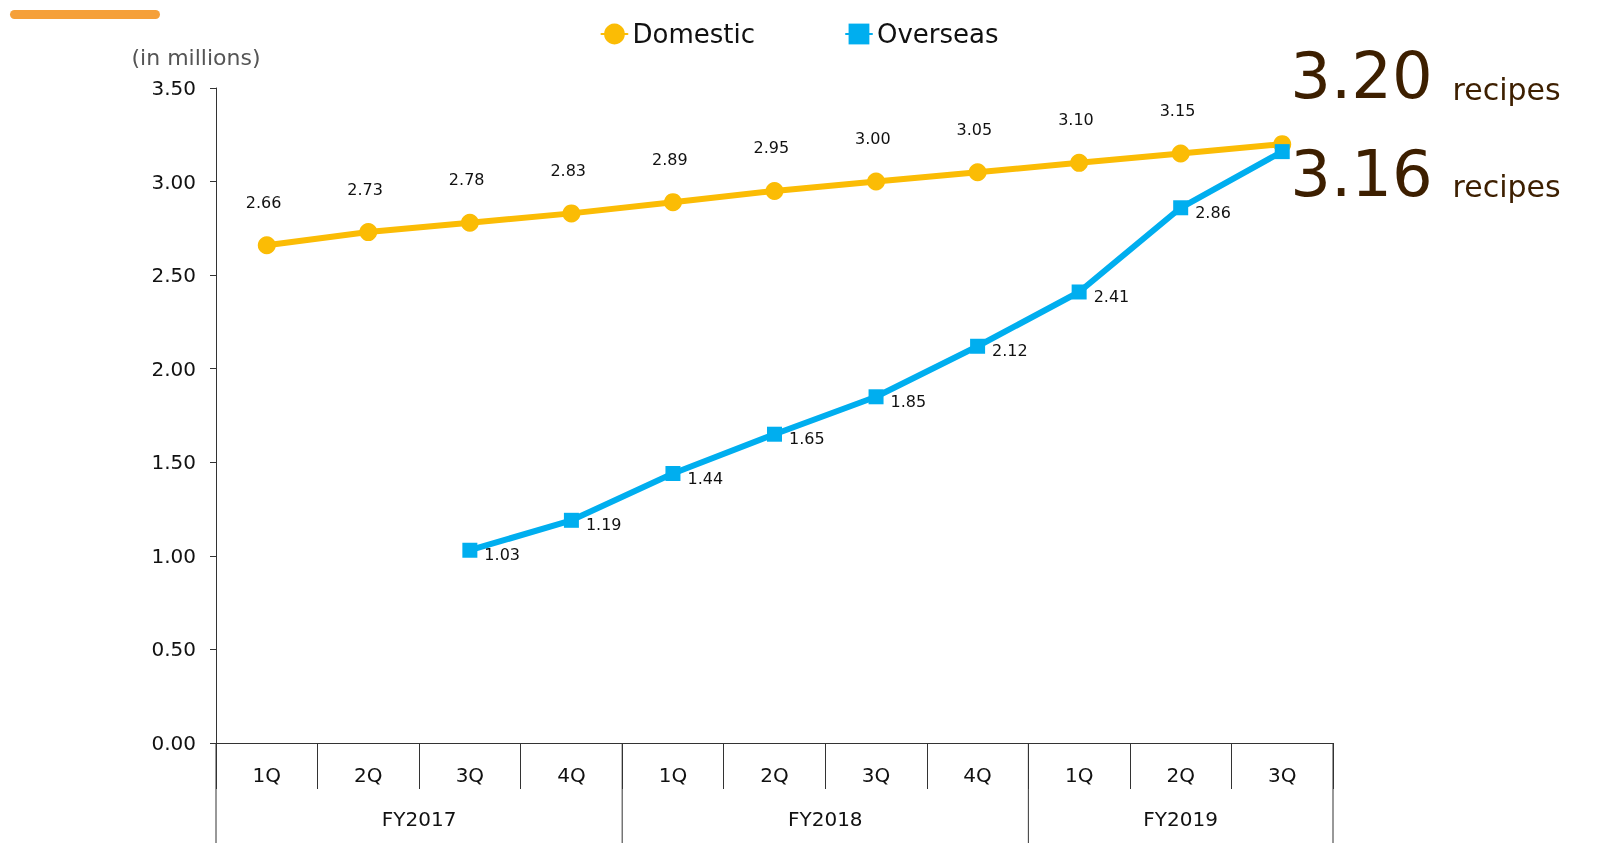 The width and height of the screenshot is (1599, 855). What do you see at coordinates (693, 34) in the screenshot?
I see `legend-label: Domestic` at bounding box center [693, 34].